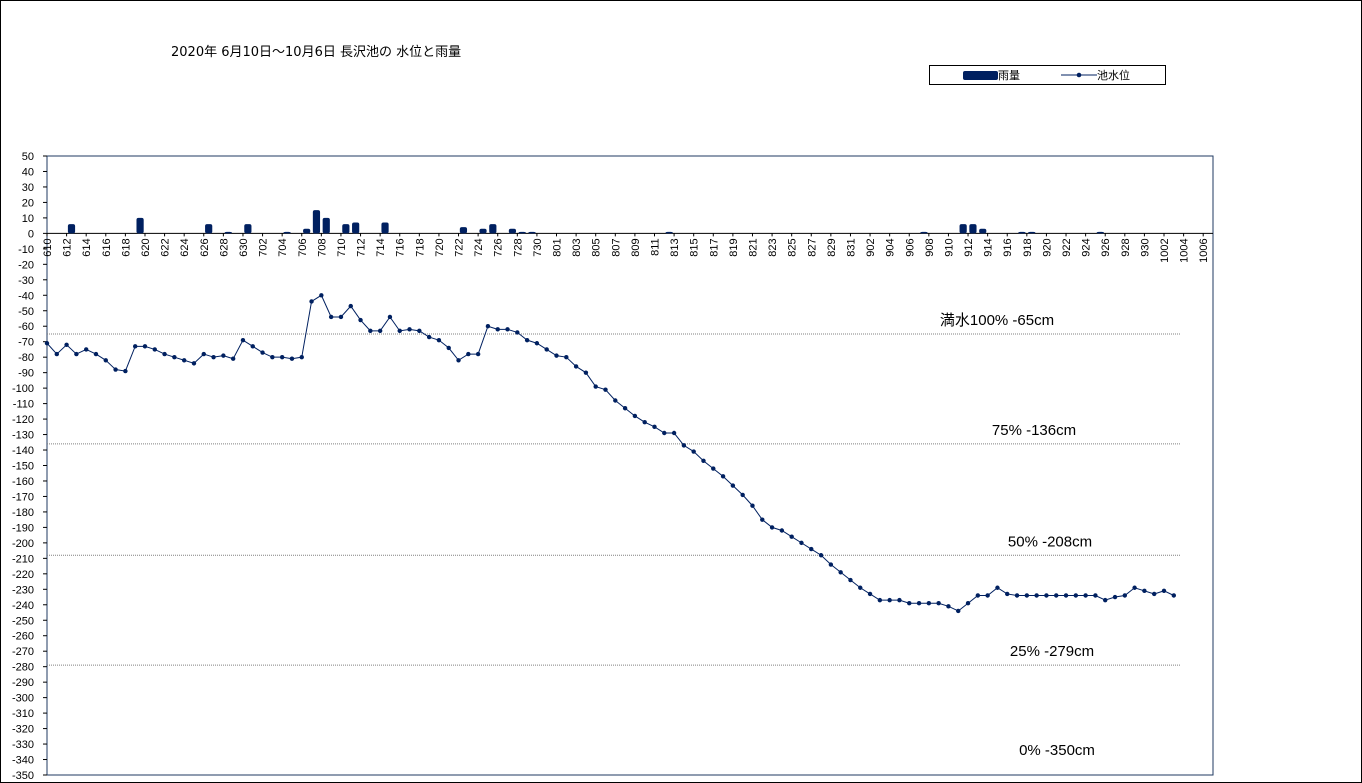  What do you see at coordinates (793, 247) in the screenshot?
I see `x-tick-label: 825` at bounding box center [793, 247].